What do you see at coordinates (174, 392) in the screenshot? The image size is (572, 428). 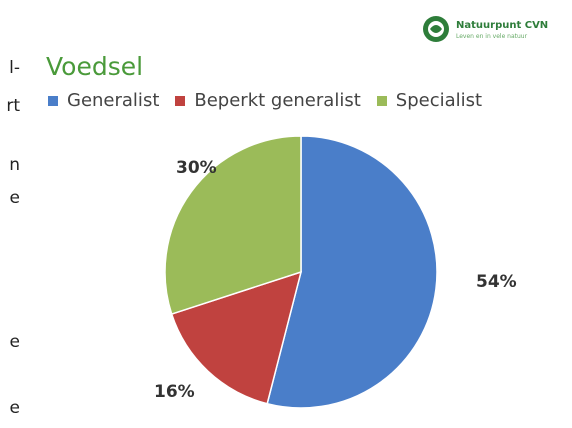 I see `pie-slice-label: 16%` at bounding box center [174, 392].